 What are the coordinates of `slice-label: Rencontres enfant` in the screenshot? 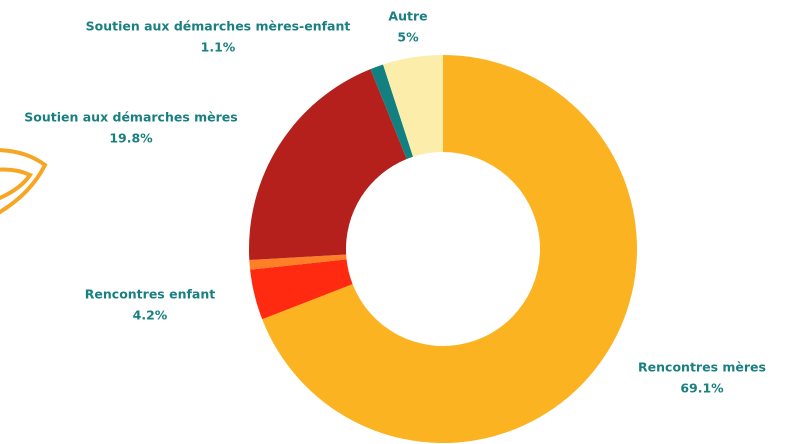 It's located at (150, 294).